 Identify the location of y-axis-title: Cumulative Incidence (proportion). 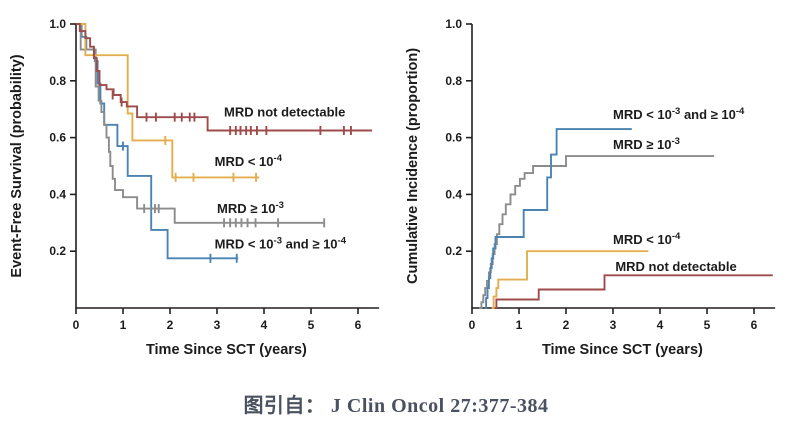
(413, 166).